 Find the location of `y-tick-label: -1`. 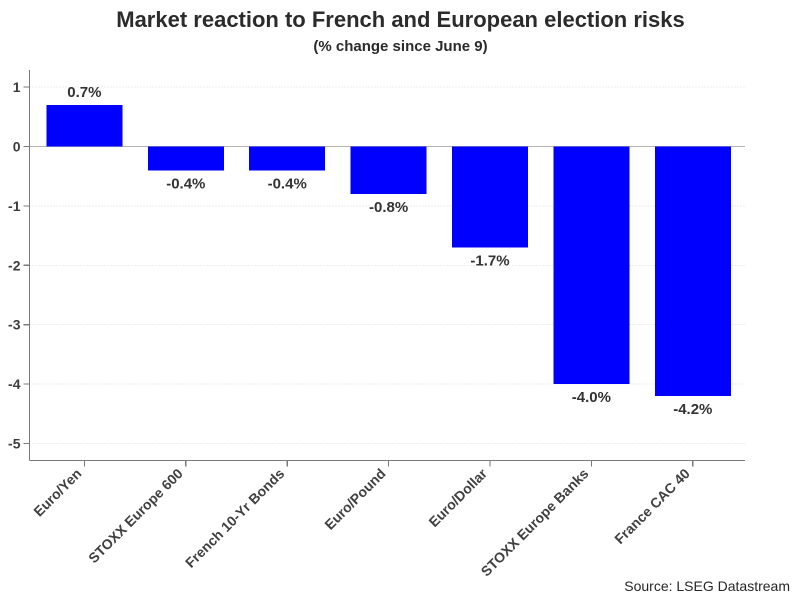

y-tick-label: -1 is located at coordinates (14, 206).